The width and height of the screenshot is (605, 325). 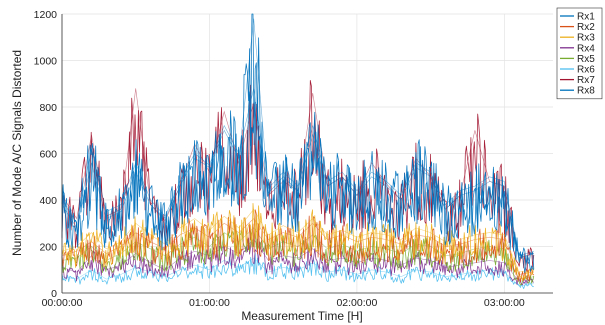 I want to click on x-axis-title: Measurement Time [H], so click(x=301, y=316).